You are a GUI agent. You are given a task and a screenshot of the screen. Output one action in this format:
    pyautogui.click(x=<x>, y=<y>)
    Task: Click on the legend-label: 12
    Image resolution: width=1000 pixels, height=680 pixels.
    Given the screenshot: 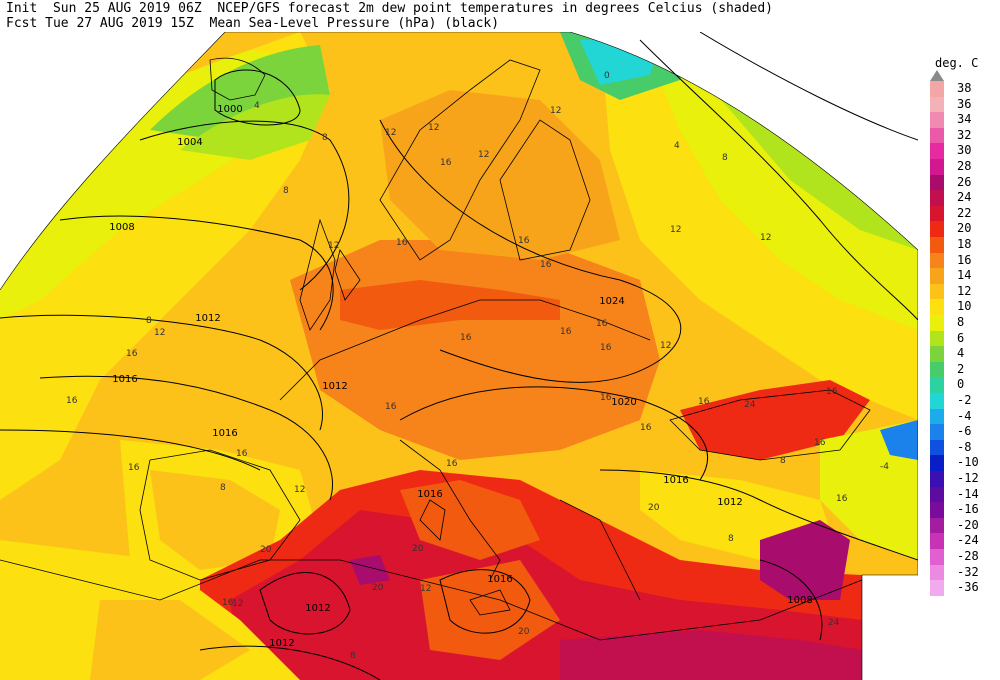 What is the action you would take?
    pyautogui.click(x=964, y=290)
    